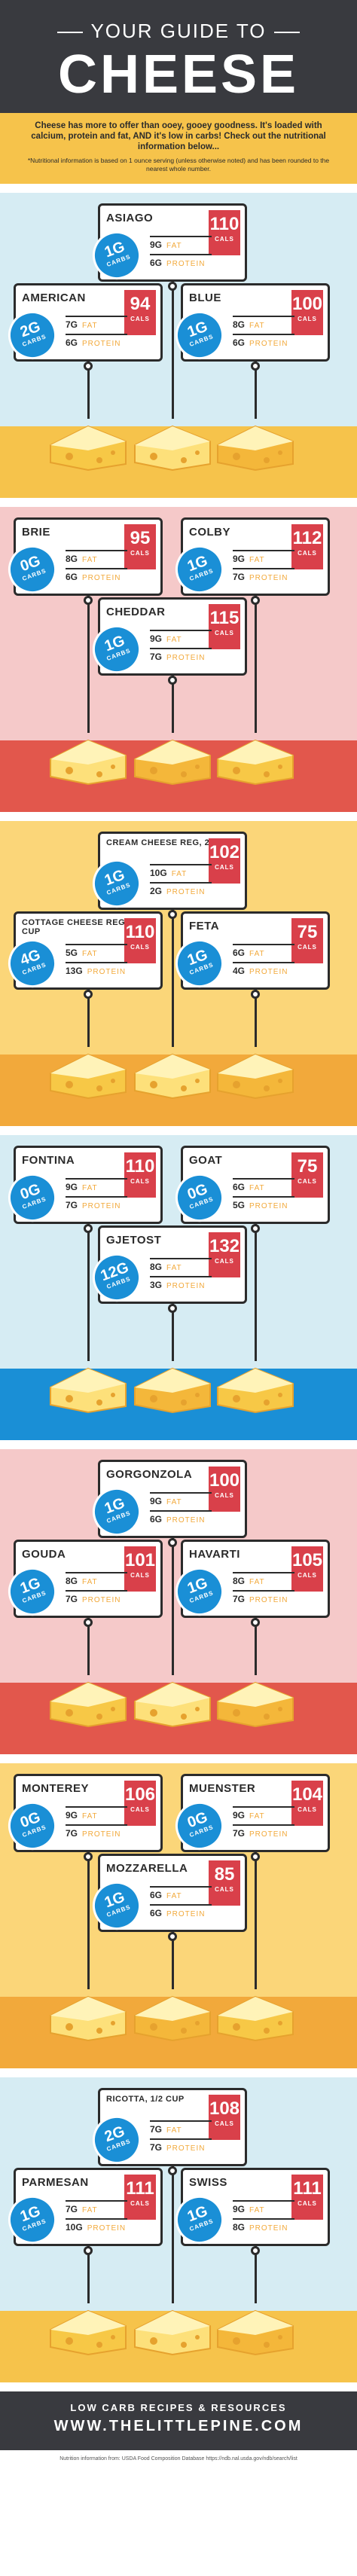 This screenshot has height=2576, width=357. What do you see at coordinates (224, 852) in the screenshot?
I see `calories-value: 102` at bounding box center [224, 852].